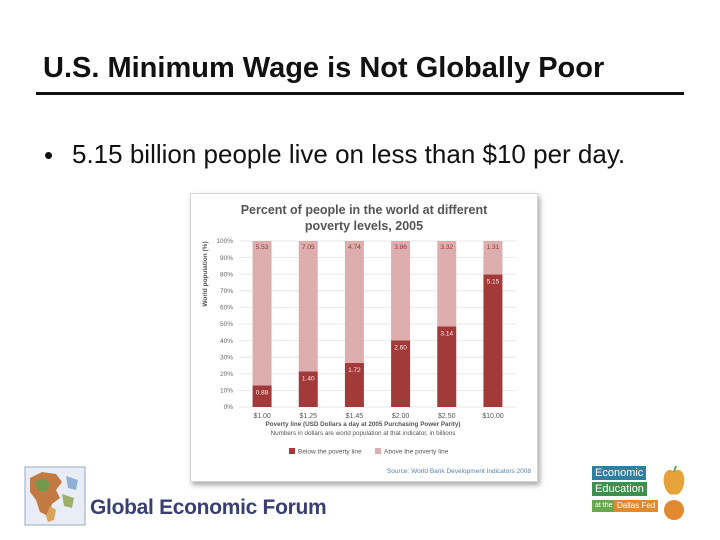  What do you see at coordinates (226, 341) in the screenshot?
I see `y-tick-label: 40%` at bounding box center [226, 341].